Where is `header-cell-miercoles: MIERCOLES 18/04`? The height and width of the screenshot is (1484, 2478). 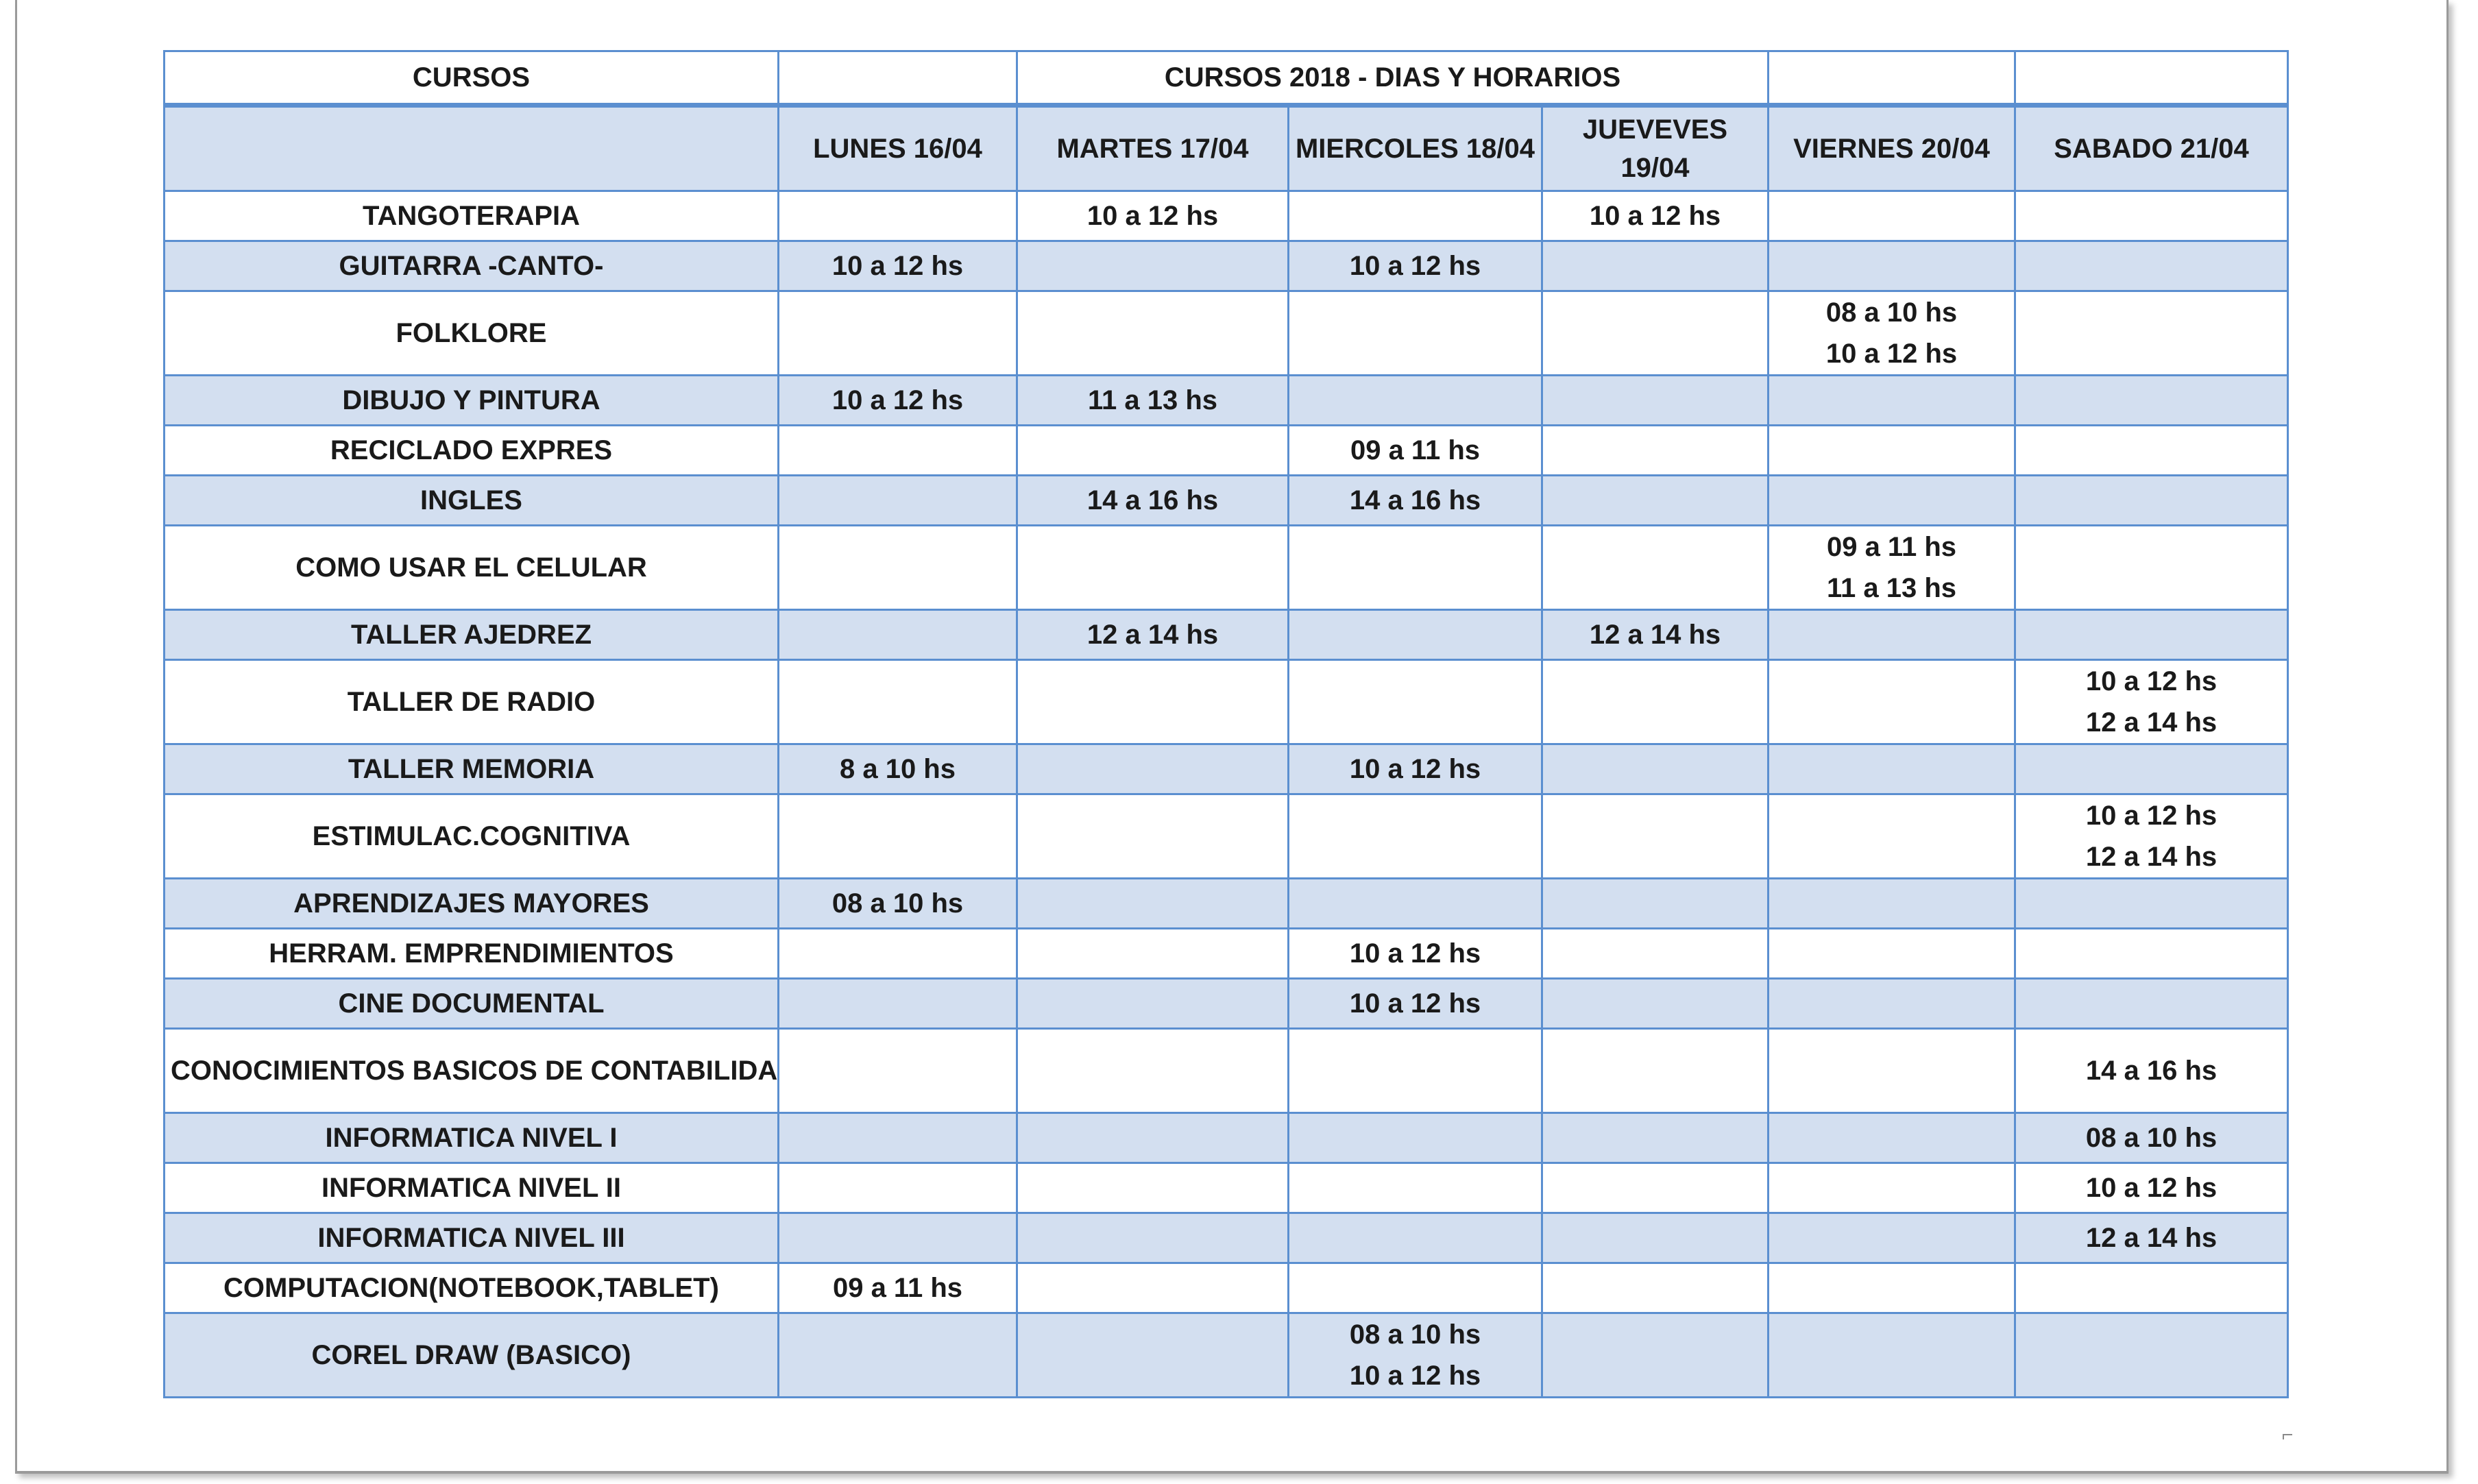
header-cell-miercoles: MIERCOLES 18/04 is located at coordinates (1415, 148).